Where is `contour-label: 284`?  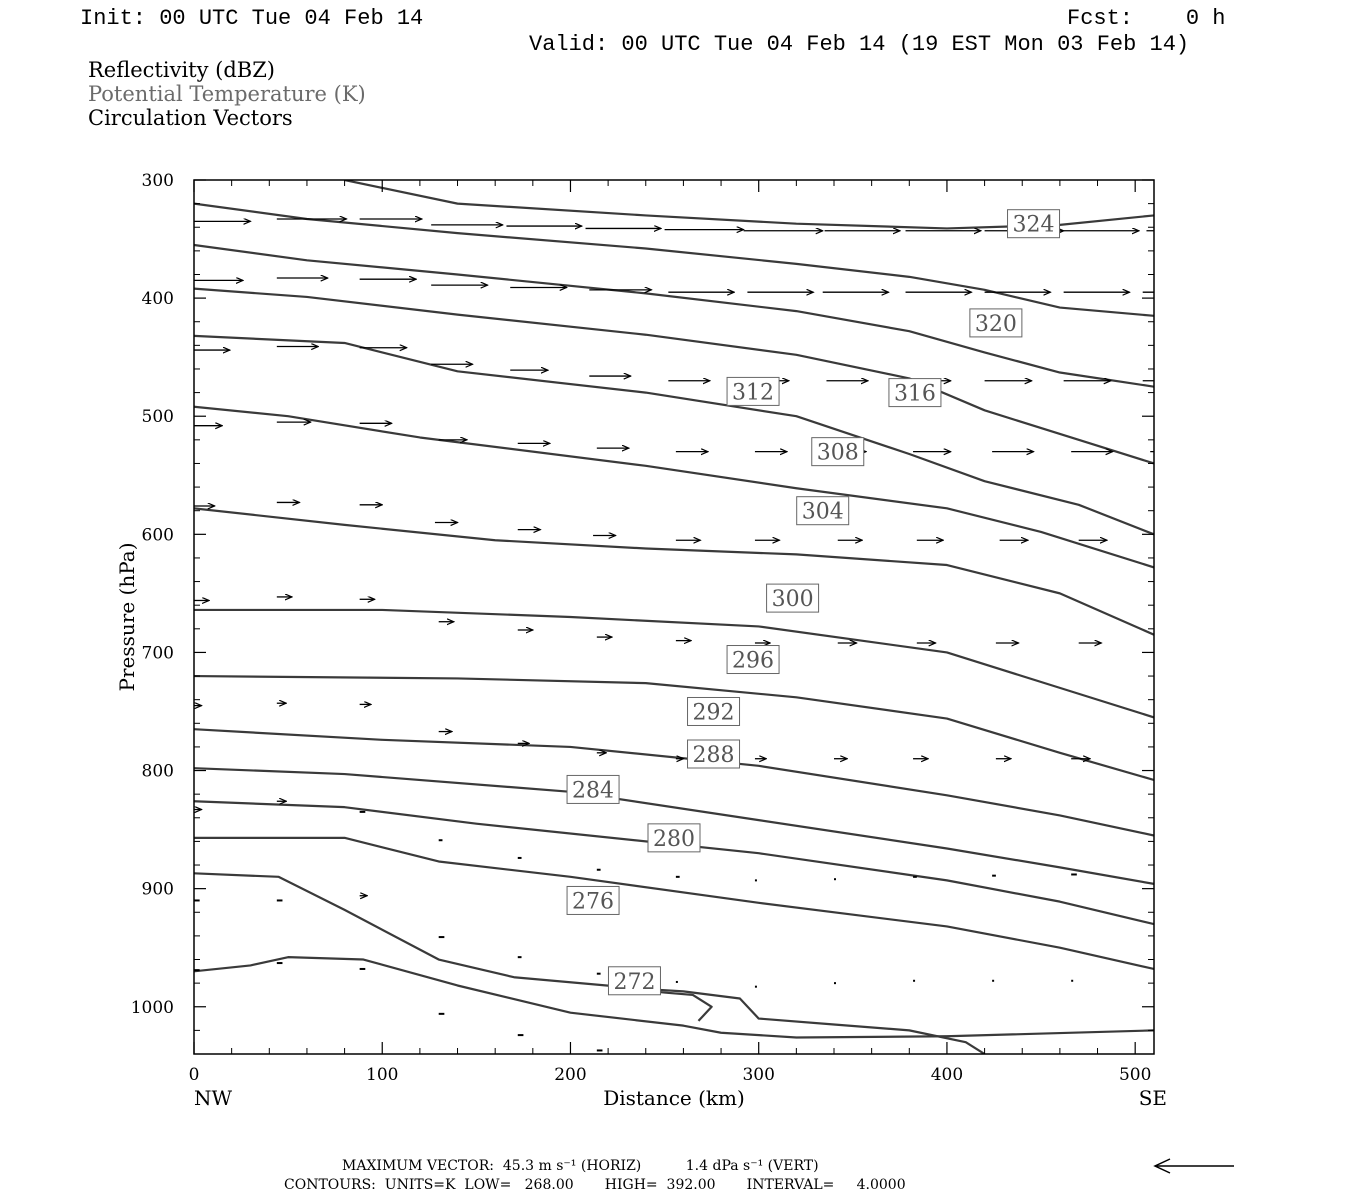 contour-label: 284 is located at coordinates (593, 790).